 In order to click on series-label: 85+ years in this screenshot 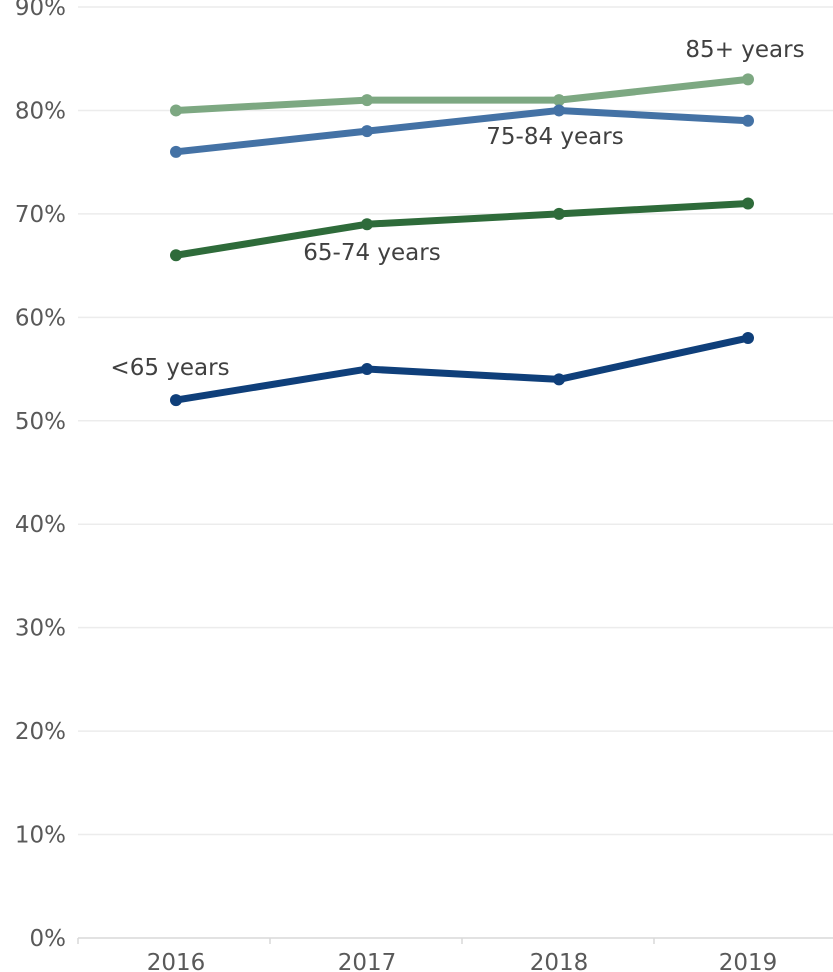, I will do `click(744, 50)`.